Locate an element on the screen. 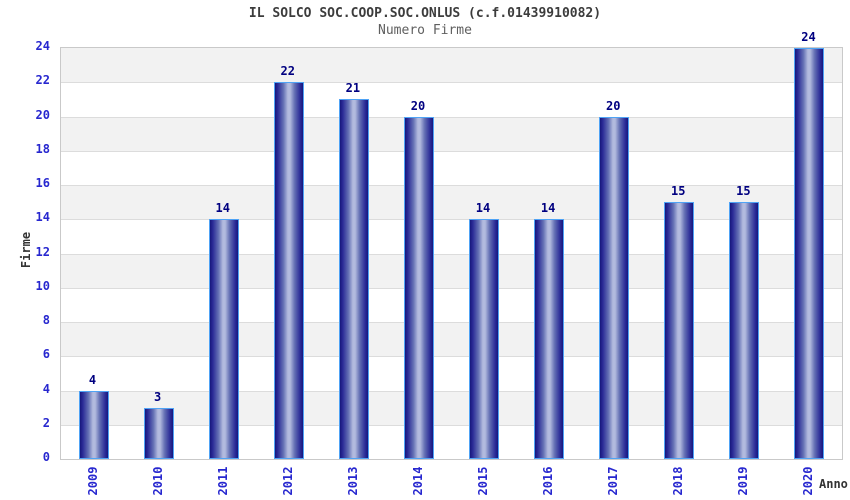  x-tick-label: 2013 is located at coordinates (352, 481).